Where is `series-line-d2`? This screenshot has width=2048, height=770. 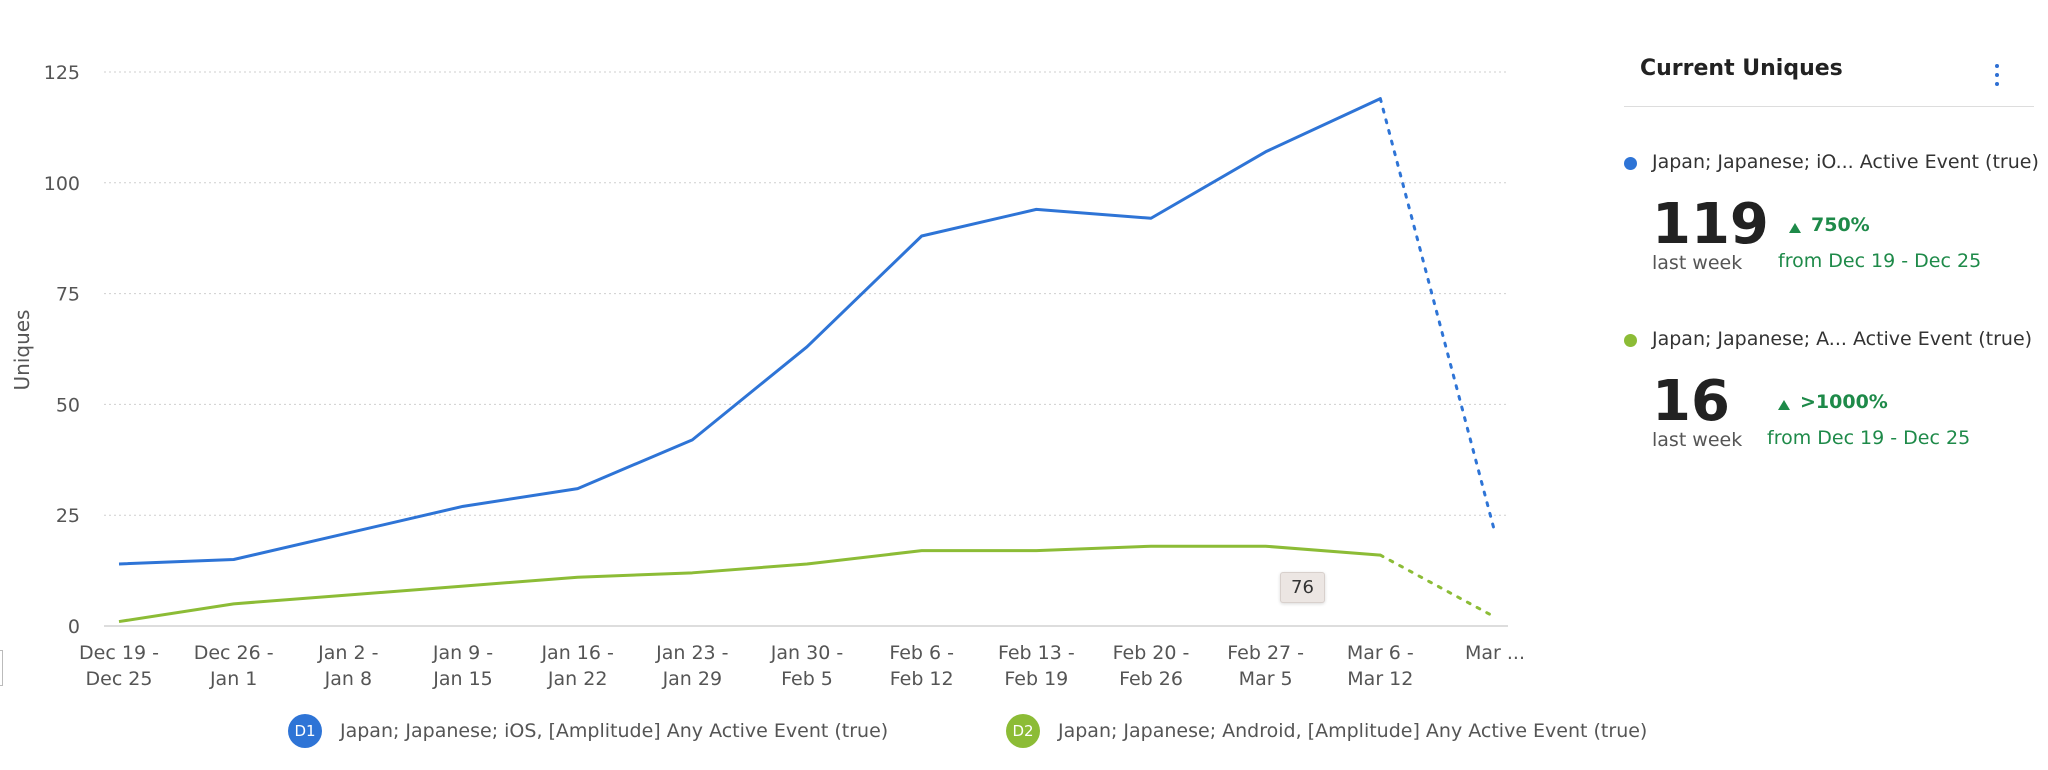 series-line-d2 is located at coordinates (749, 584).